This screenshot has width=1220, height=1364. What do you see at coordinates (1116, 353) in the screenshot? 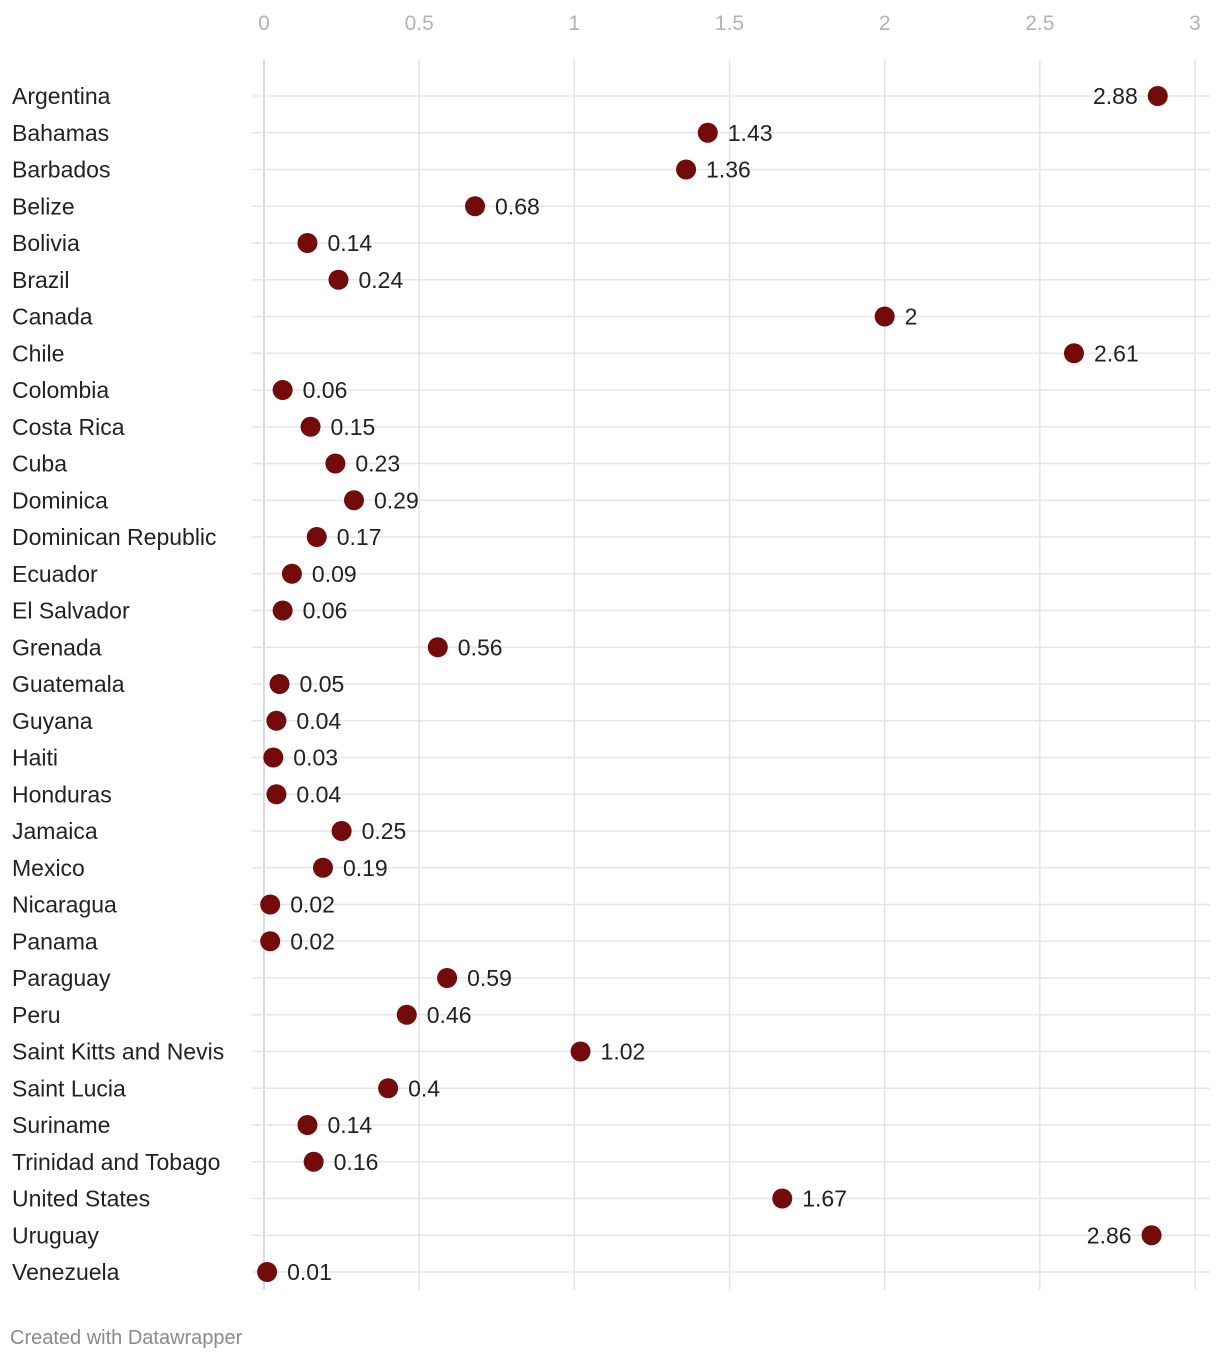
I see `value-label: 2.61` at bounding box center [1116, 353].